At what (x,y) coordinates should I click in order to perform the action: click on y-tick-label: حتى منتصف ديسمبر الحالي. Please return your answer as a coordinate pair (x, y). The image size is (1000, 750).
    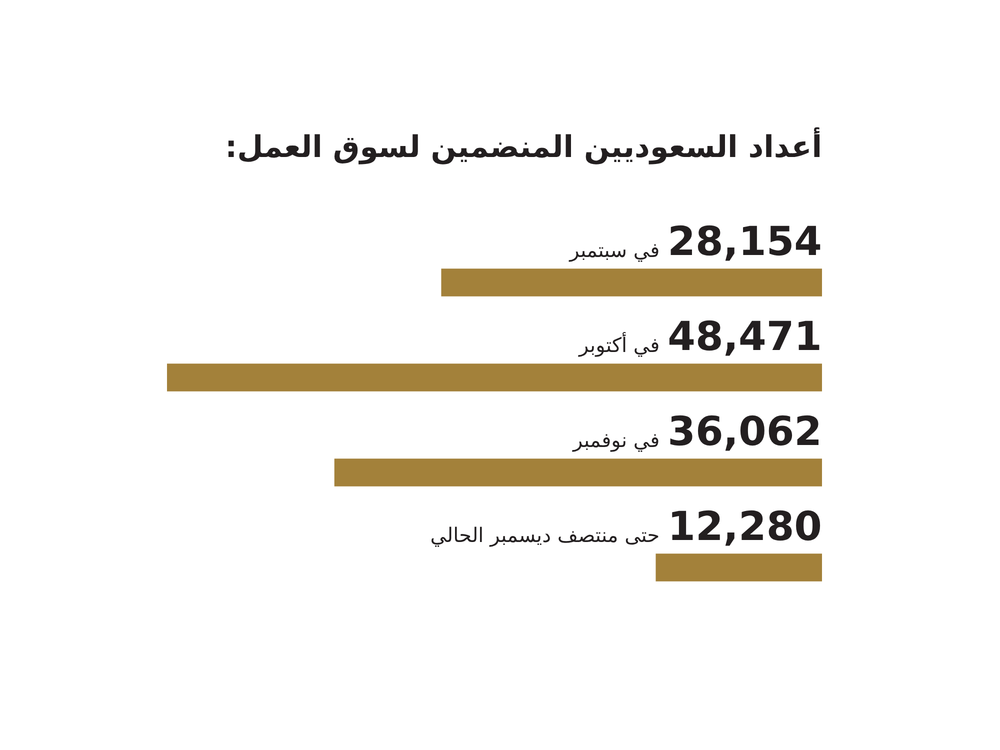
    Looking at the image, I should click on (545, 535).